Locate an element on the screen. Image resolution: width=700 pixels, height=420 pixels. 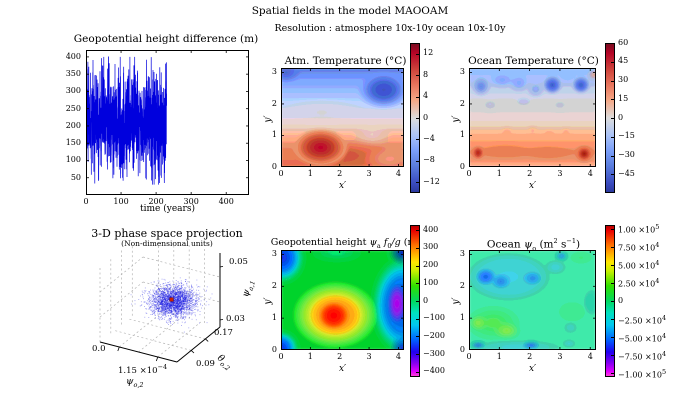
ocean-psi-panel: Ocean ψo (m2 s−1) x′ y′ 0 1 2 3 4 0 1 2 3 is located at coordinates (524, 305).